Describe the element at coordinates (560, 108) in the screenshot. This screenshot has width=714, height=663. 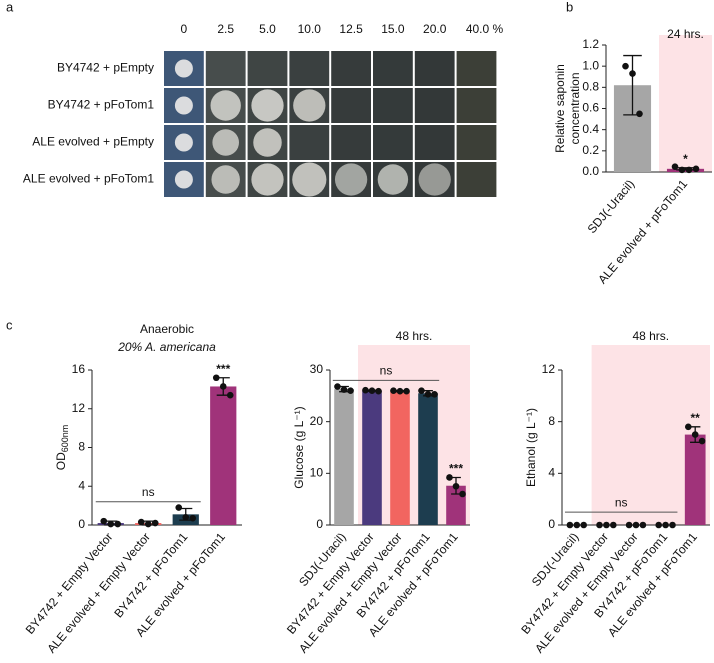
I see `y-axis-label: Relative saponin` at that location.